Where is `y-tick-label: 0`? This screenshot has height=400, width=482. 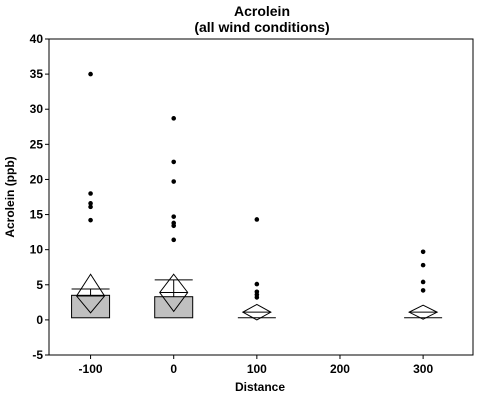
y-tick-label: 0 is located at coordinates (39, 320).